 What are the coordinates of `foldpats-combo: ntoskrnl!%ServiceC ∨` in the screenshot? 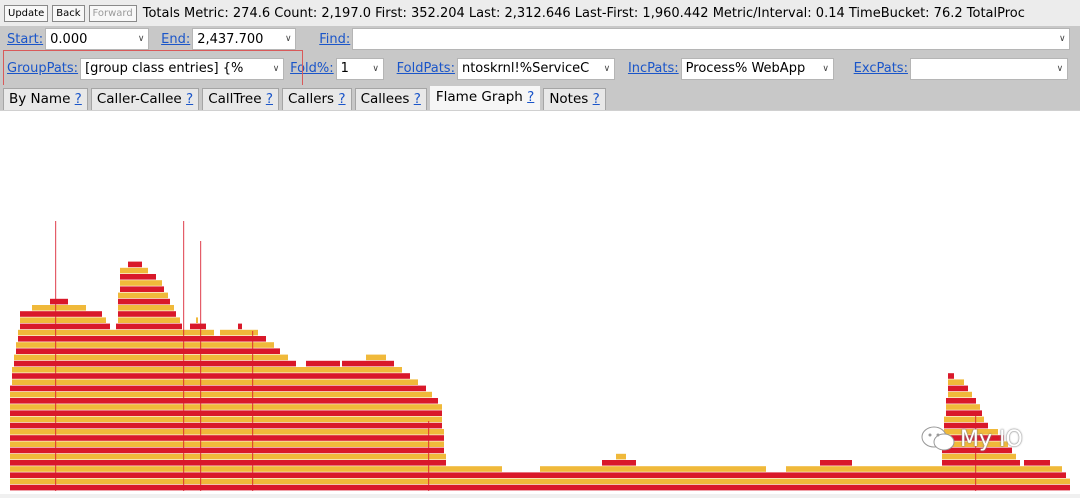 It's located at (535, 68).